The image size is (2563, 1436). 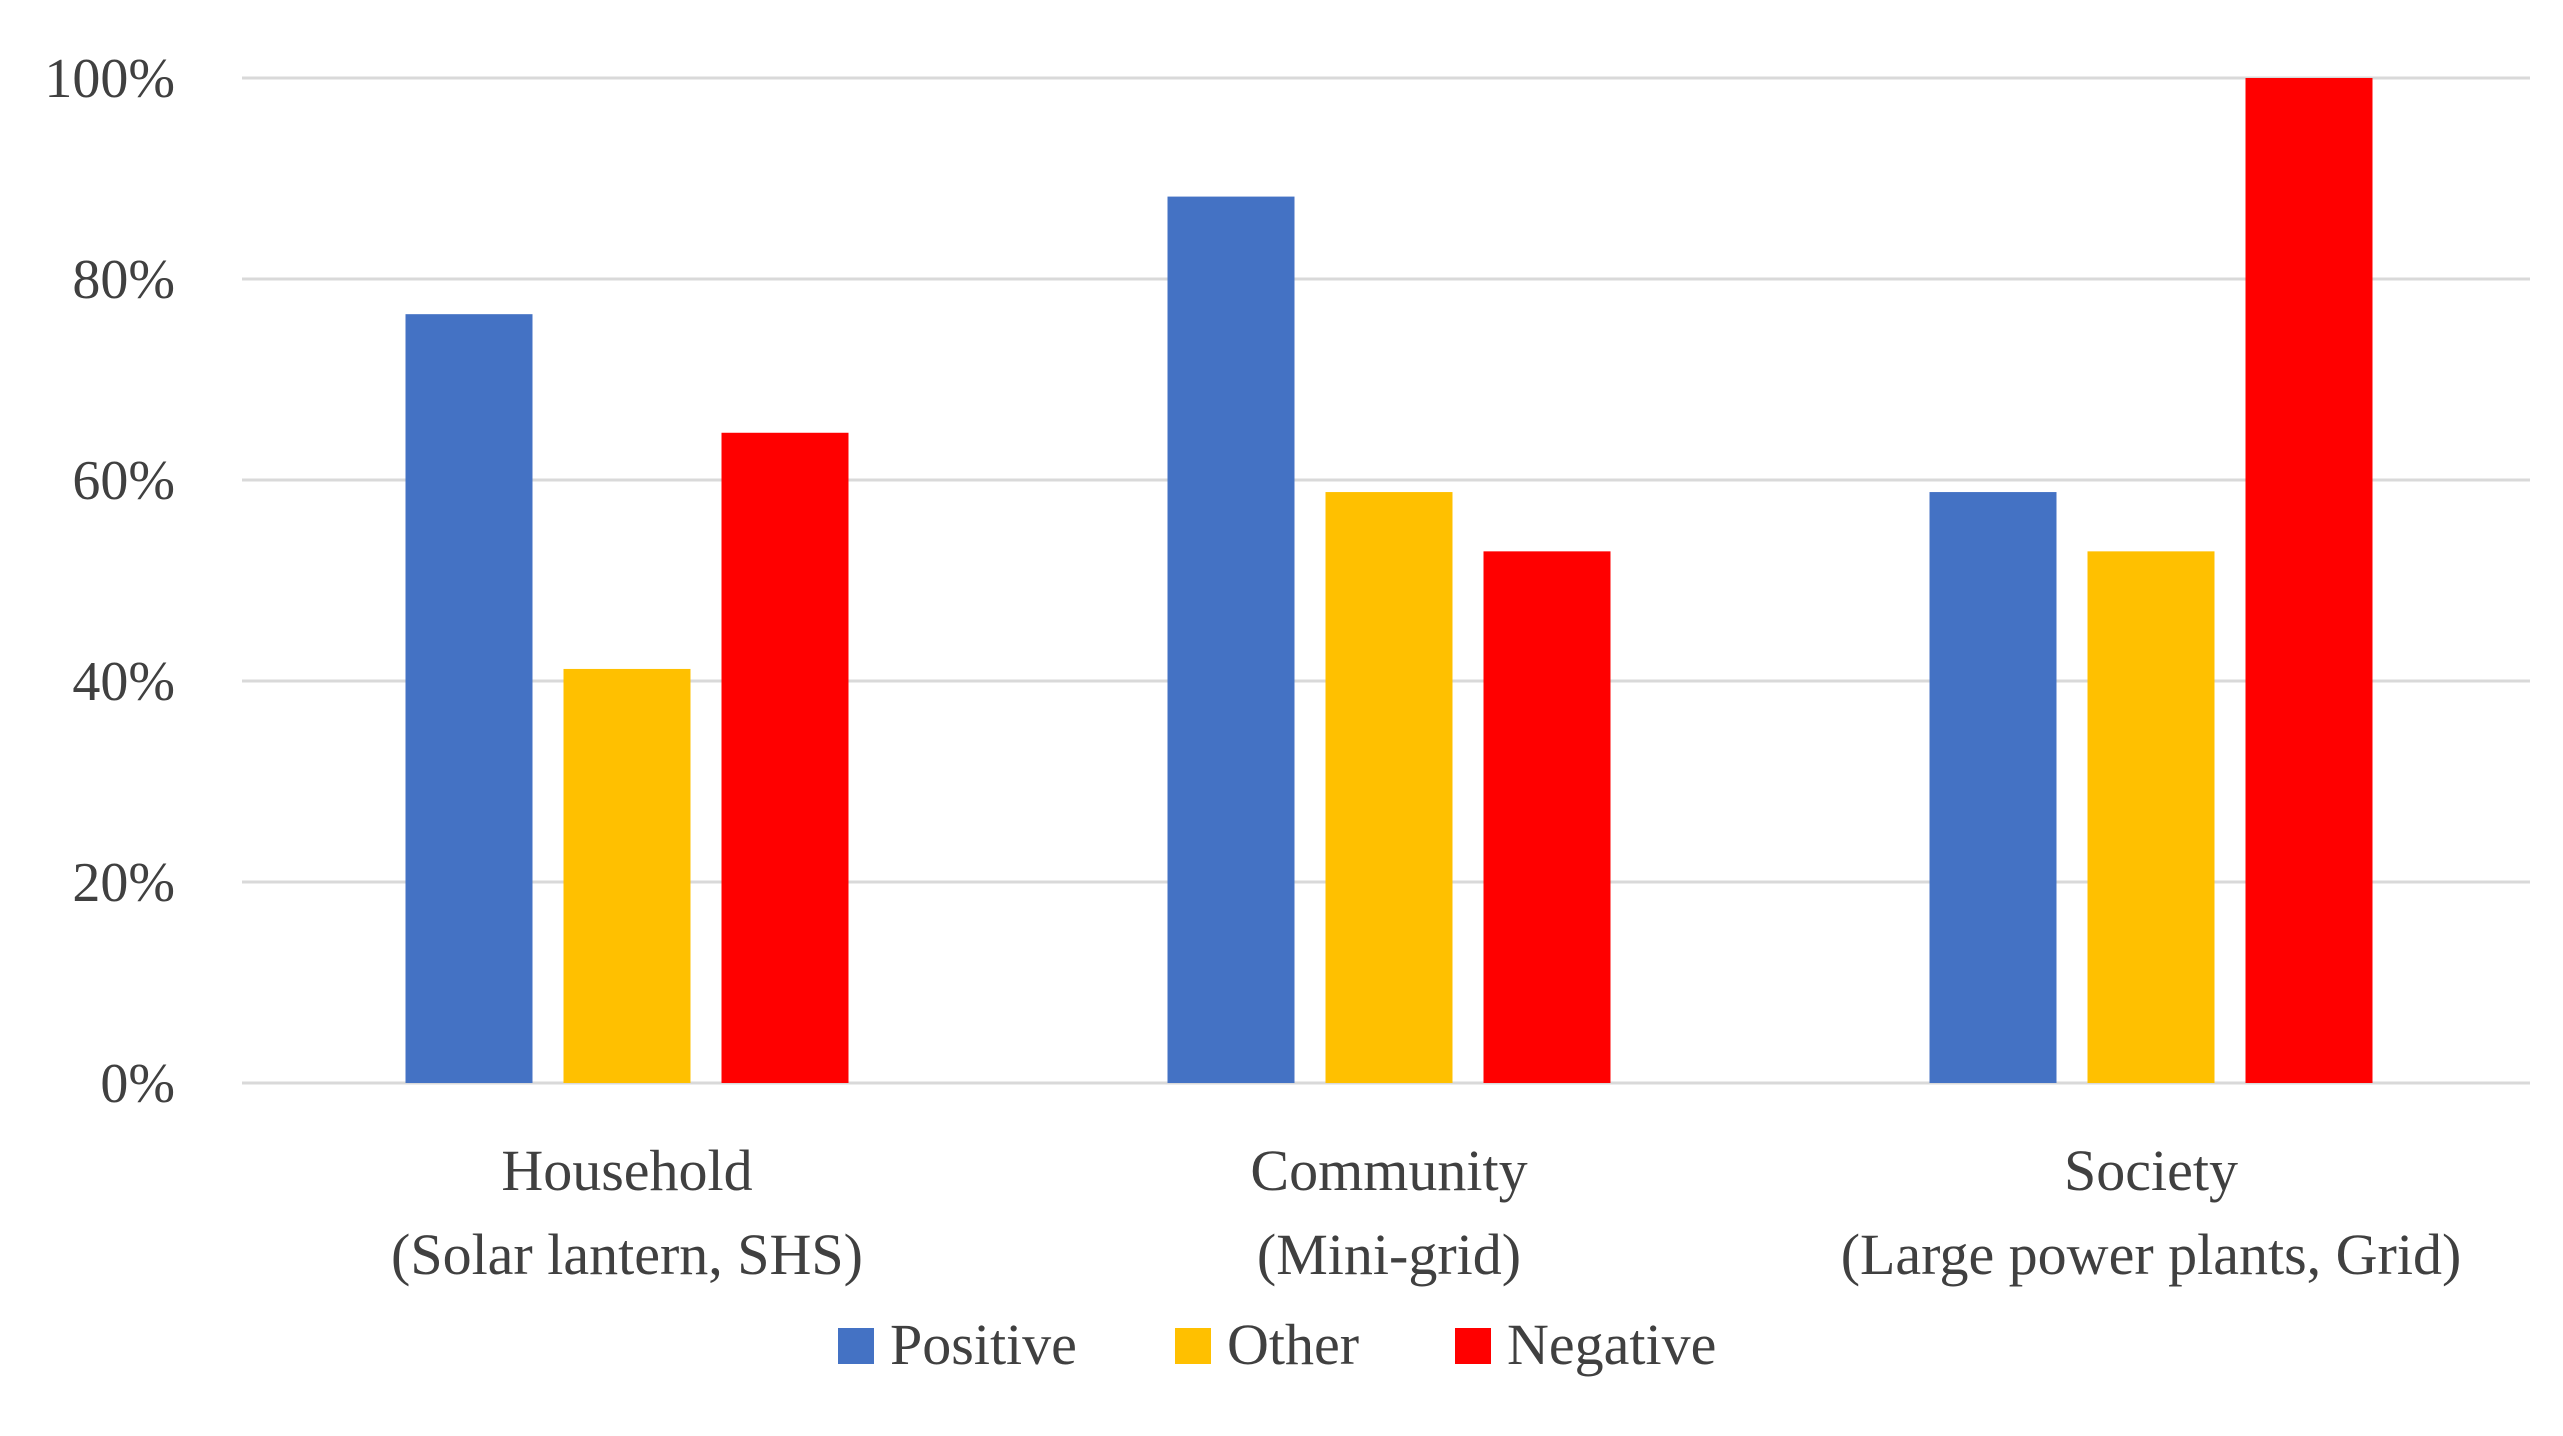 What do you see at coordinates (109, 79) in the screenshot?
I see `y-tick-label: 100%` at bounding box center [109, 79].